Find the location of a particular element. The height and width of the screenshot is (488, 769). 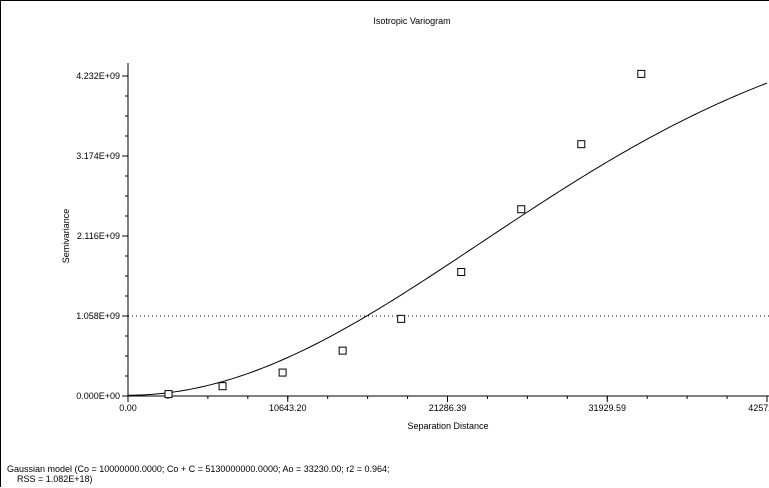

x-tick-label: 21286.39 is located at coordinates (448, 408).